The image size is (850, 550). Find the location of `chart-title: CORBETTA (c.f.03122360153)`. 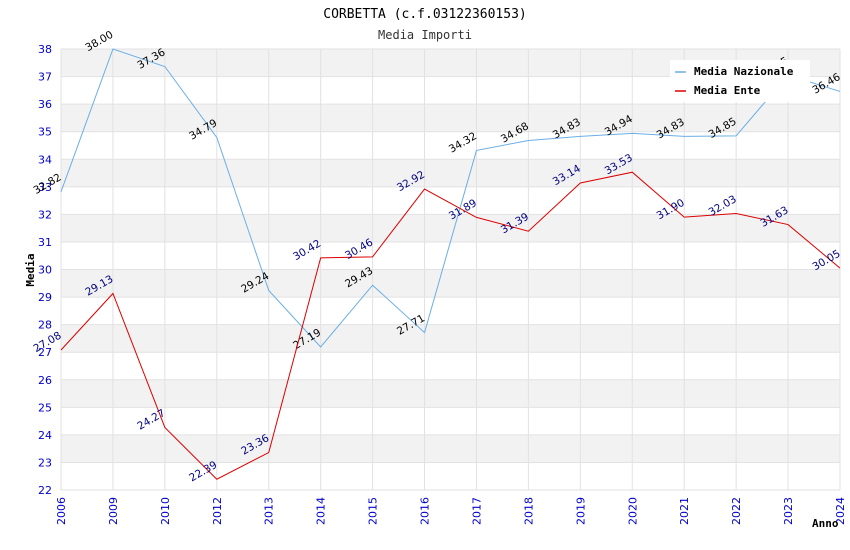

chart-title: CORBETTA (c.f.03122360153) is located at coordinates (425, 14).